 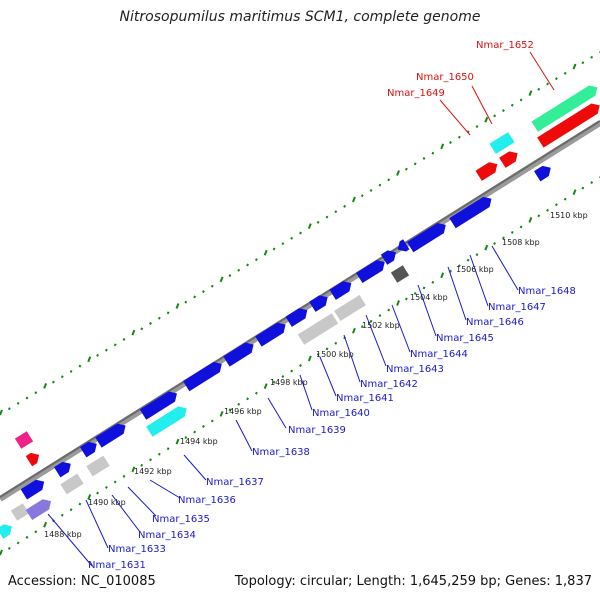 I want to click on gene-label: Nmar_1647, so click(x=517, y=307).